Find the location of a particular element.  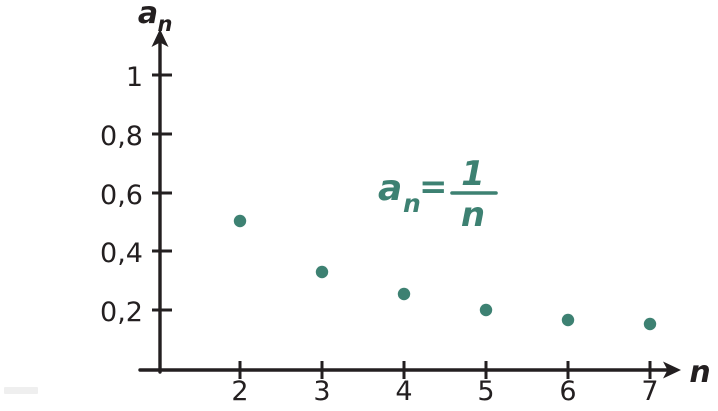

y-axis-title-base: a is located at coordinates (148, 15).